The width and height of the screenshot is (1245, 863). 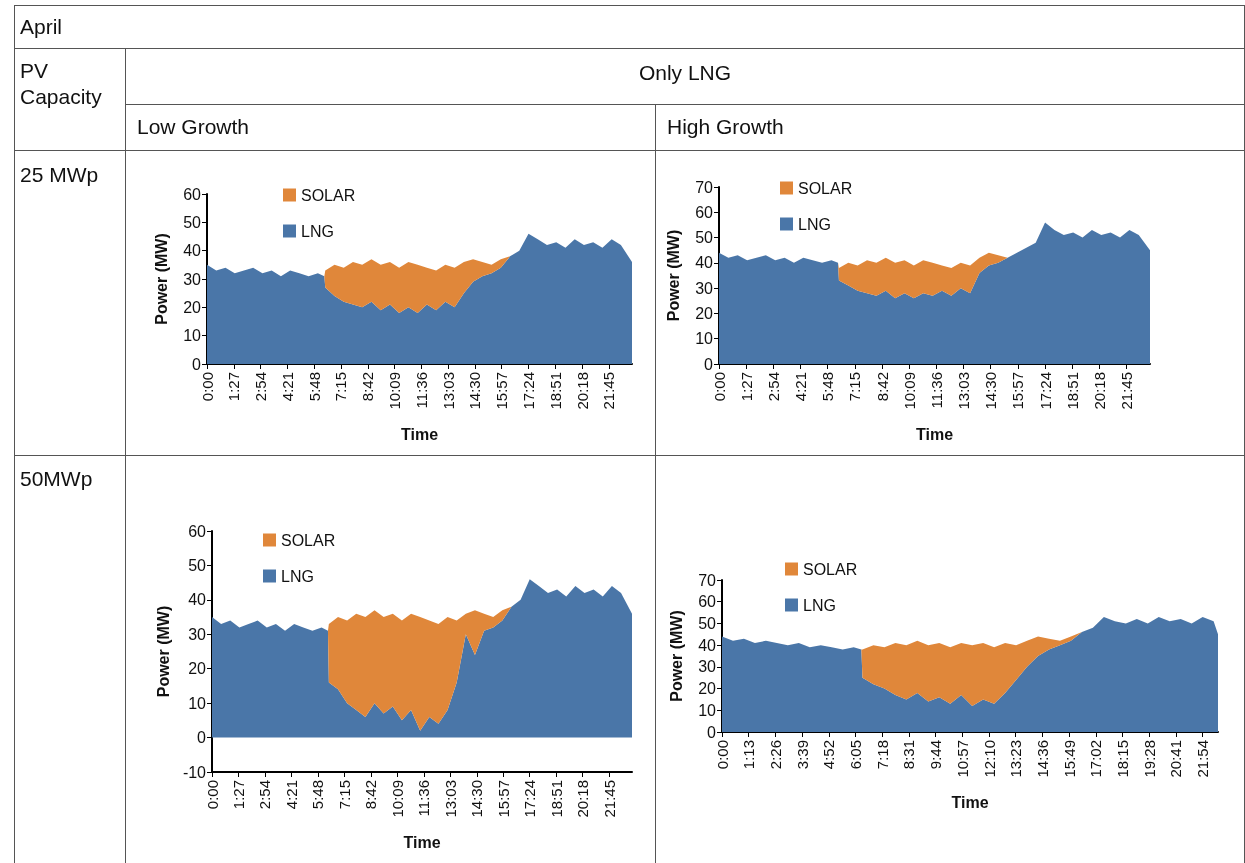 I want to click on text: PV Capacity, so click(x=61, y=84).